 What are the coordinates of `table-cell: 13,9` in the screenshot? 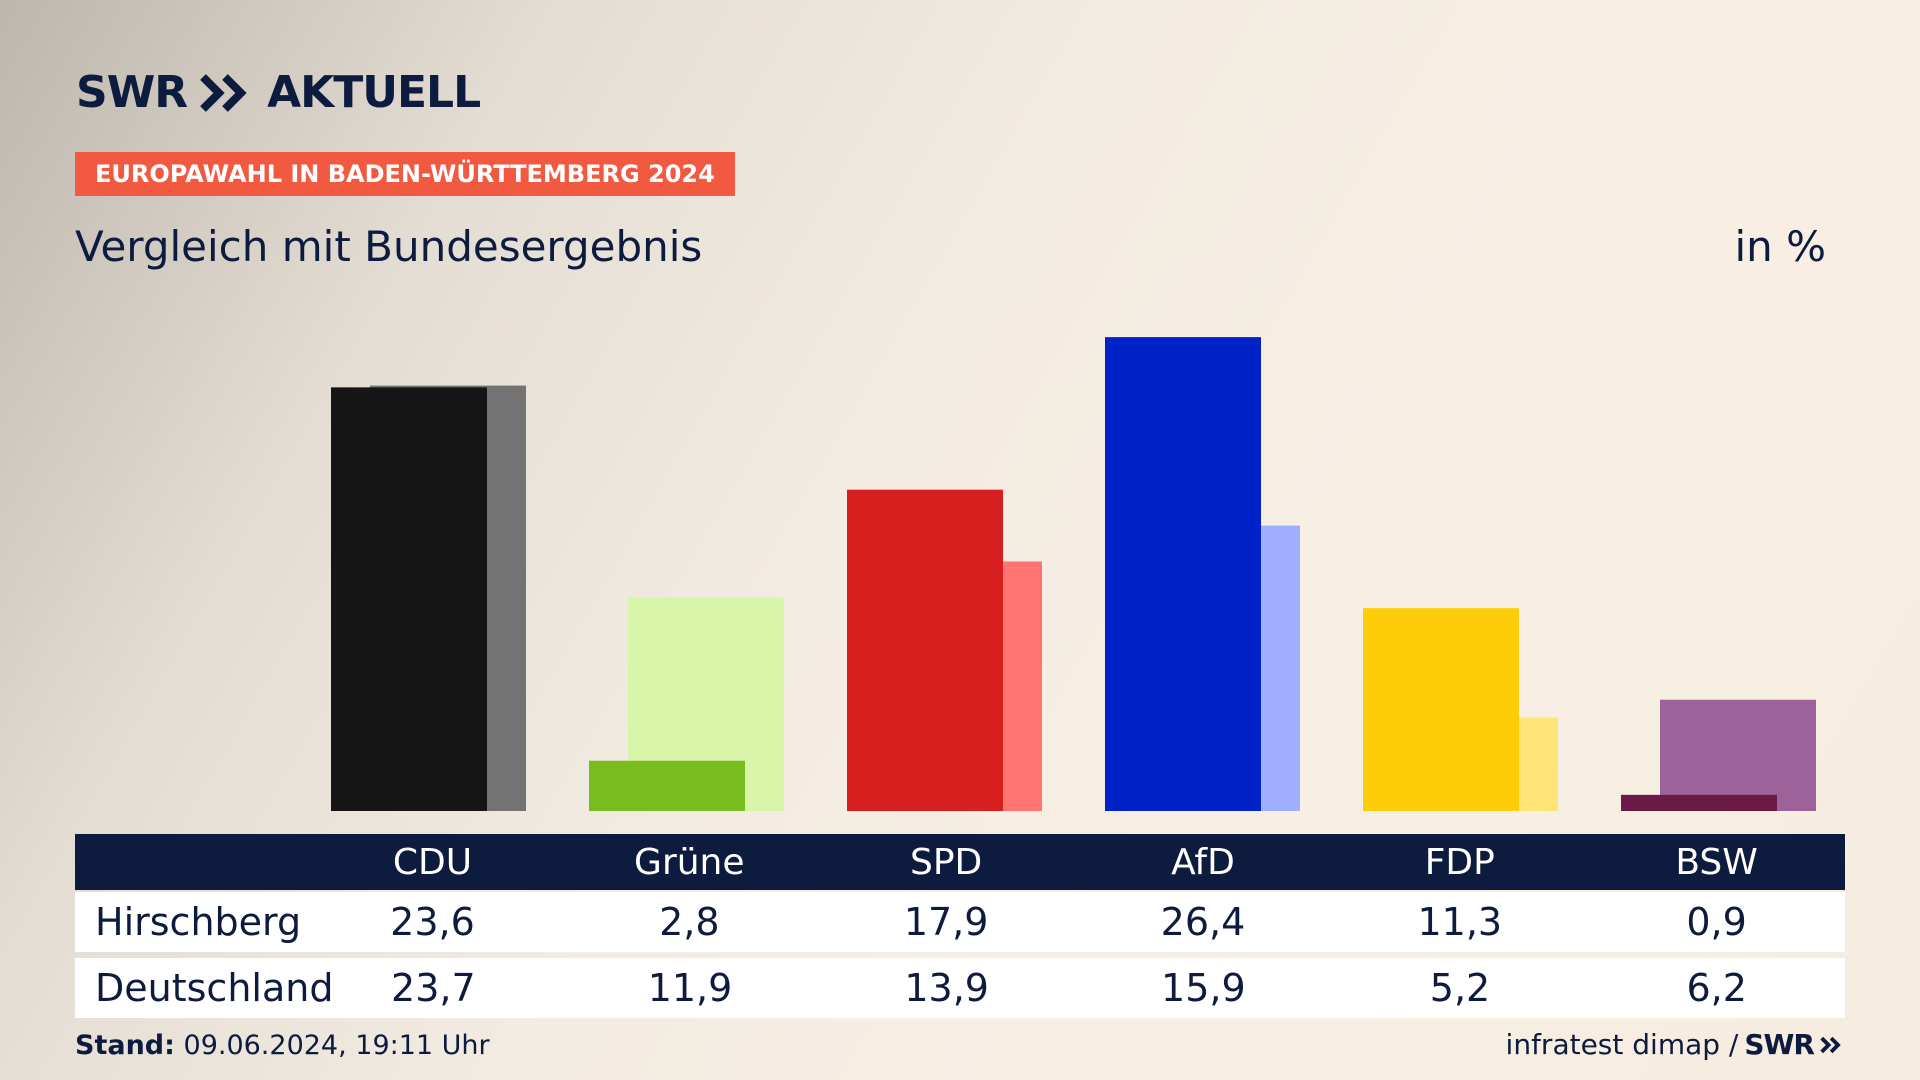 It's located at (946, 988).